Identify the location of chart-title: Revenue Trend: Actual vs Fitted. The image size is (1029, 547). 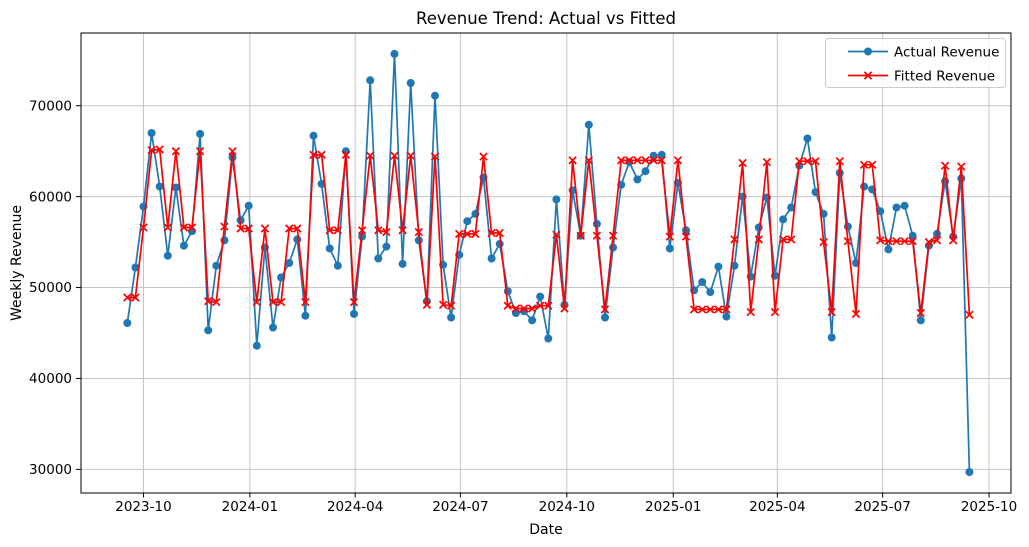
(546, 18).